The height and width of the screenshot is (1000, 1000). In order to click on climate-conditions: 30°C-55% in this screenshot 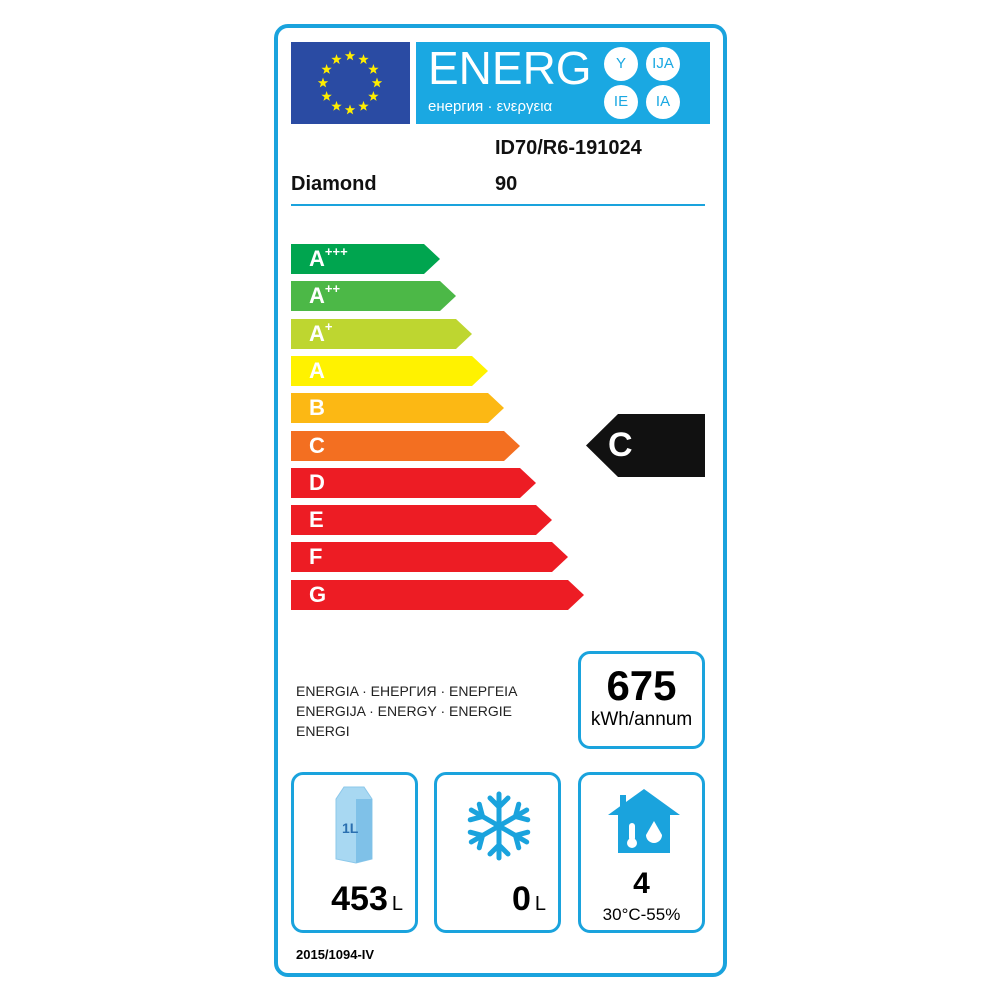, I will do `click(641, 914)`.